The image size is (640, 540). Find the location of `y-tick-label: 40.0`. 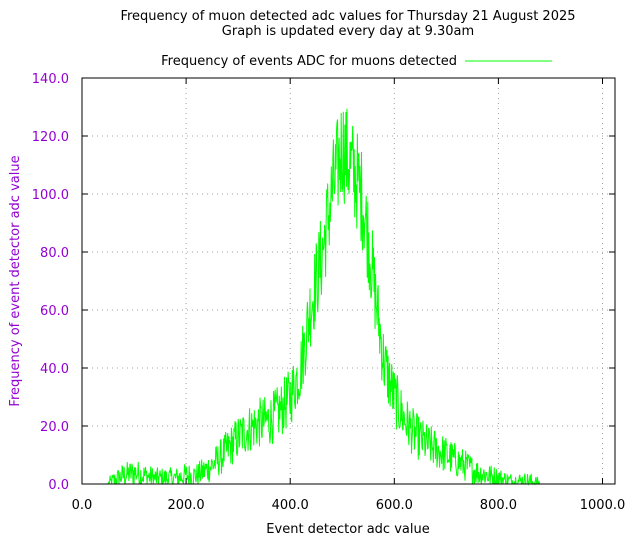

y-tick-label: 40.0 is located at coordinates (54, 369).